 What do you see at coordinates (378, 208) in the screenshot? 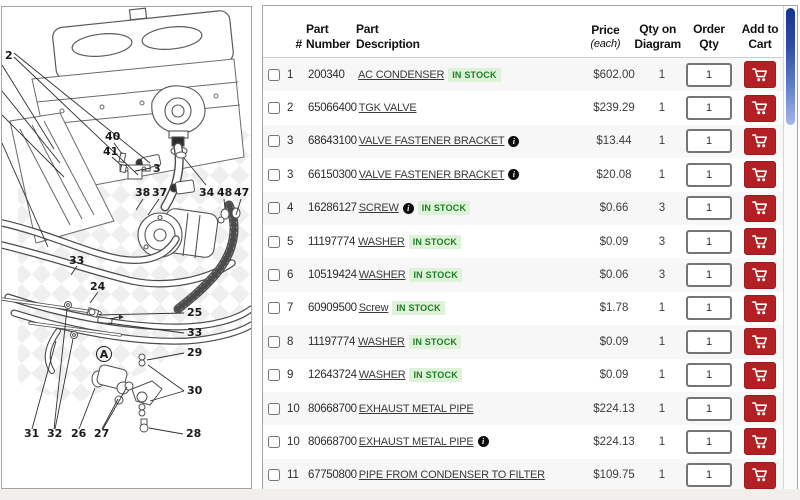
I see `part-description-link: SCREW` at bounding box center [378, 208].